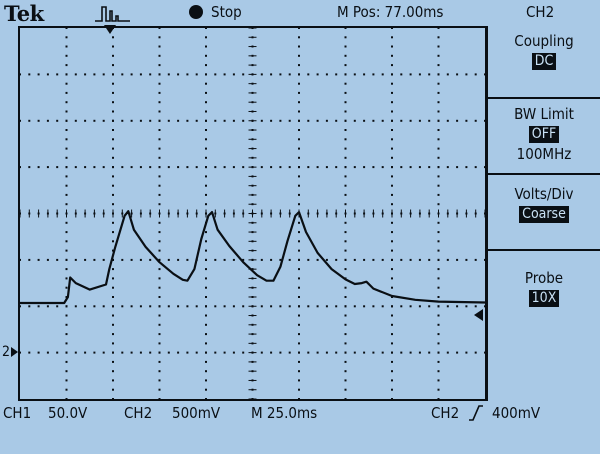  I want to click on bottom-status-bar: CH1 50.0V CH2 500mV M 25.0ms CH2 400mV, so click(300, 413).